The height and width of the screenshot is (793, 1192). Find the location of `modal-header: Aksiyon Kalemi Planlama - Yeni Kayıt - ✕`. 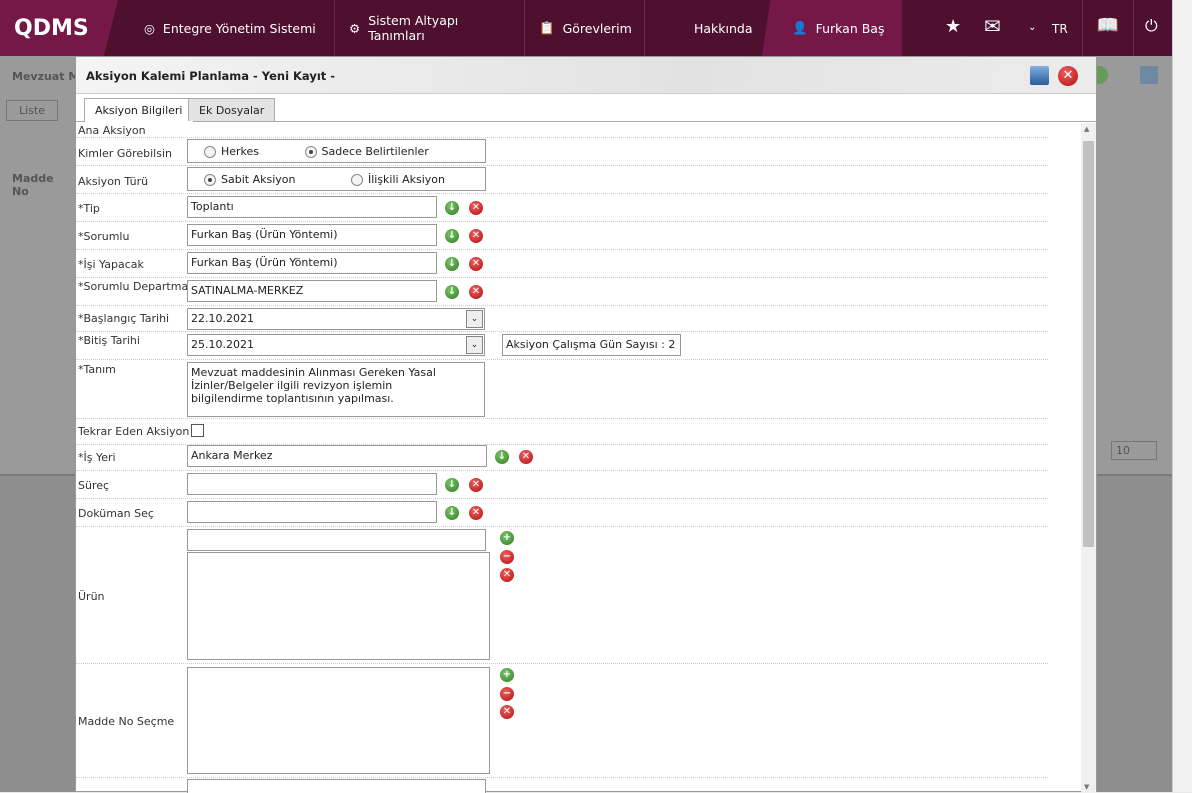

modal-header: Aksiyon Kalemi Planlama - Yeni Kayıt - ✕ is located at coordinates (586, 75).